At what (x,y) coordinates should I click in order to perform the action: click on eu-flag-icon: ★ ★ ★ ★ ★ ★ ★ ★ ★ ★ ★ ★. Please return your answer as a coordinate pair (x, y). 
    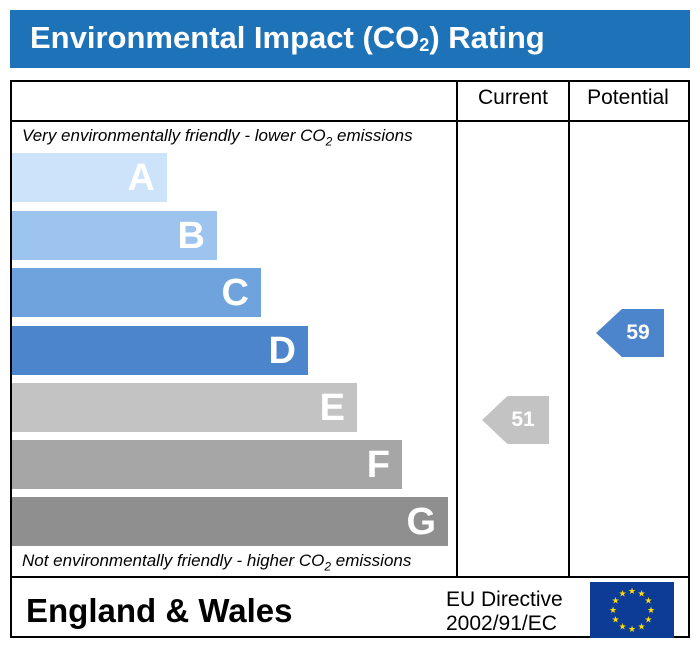
    Looking at the image, I should click on (632, 610).